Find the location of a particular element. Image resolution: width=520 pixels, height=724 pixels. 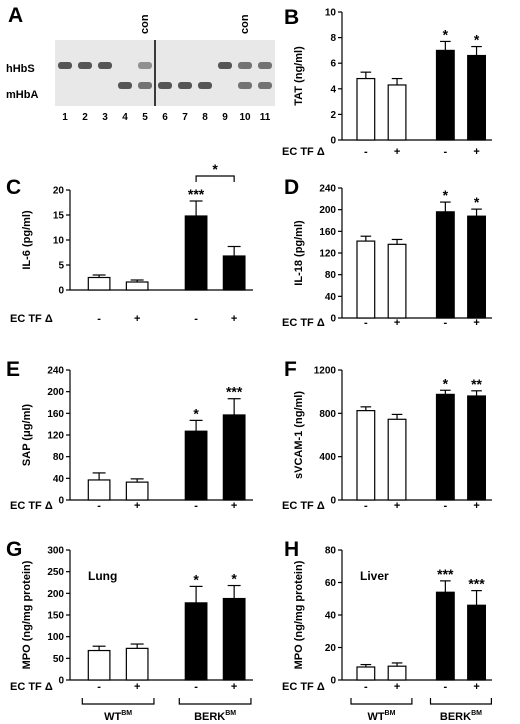

gel-lane-number: 6 is located at coordinates (165, 117).